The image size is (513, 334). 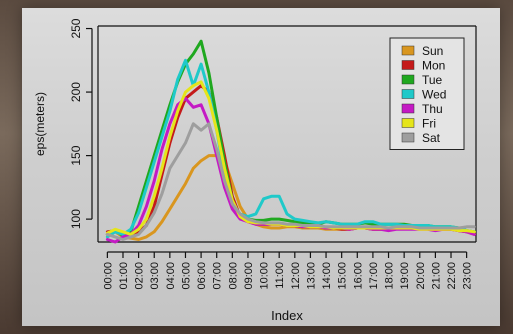 I want to click on x-tick-label: 14:00, so click(x=327, y=276).